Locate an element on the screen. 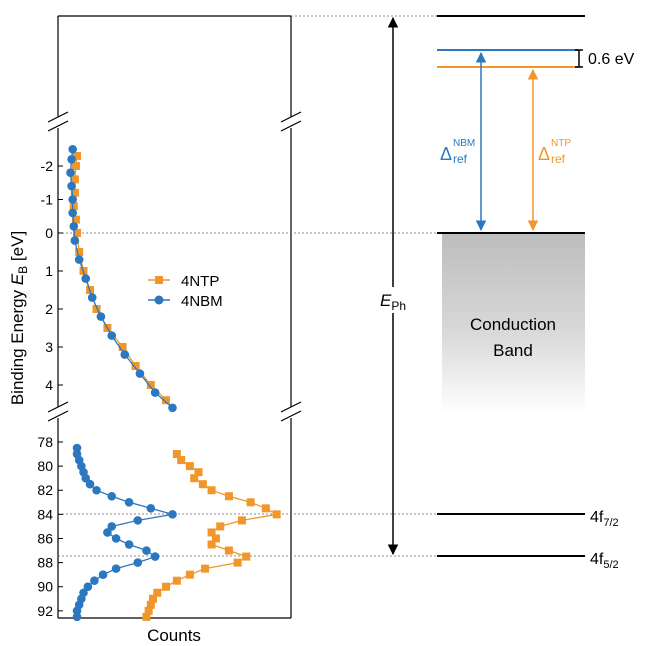  delta-nbm-label-bg is located at coordinates (458, 150).